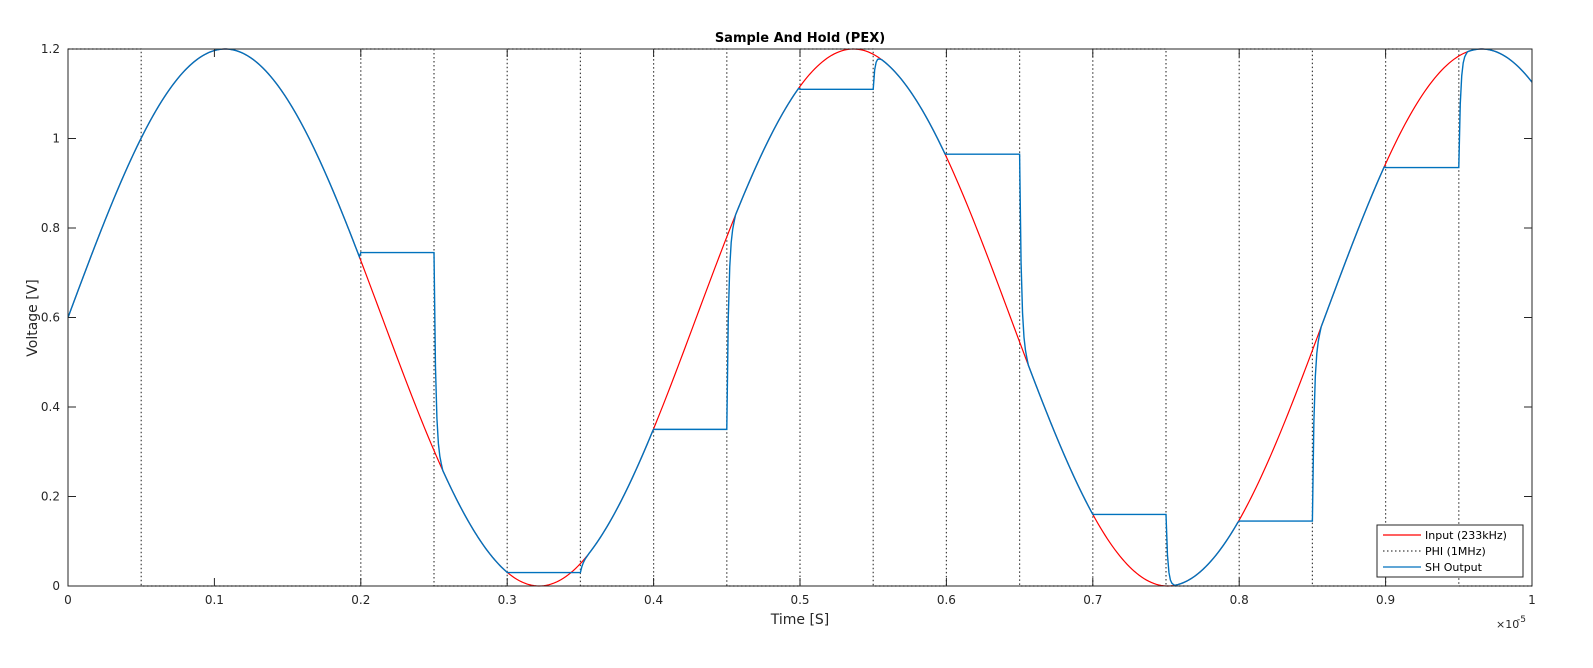 The width and height of the screenshot is (1593, 668). What do you see at coordinates (50, 497) in the screenshot?
I see `y-tick-label: 0.2` at bounding box center [50, 497].